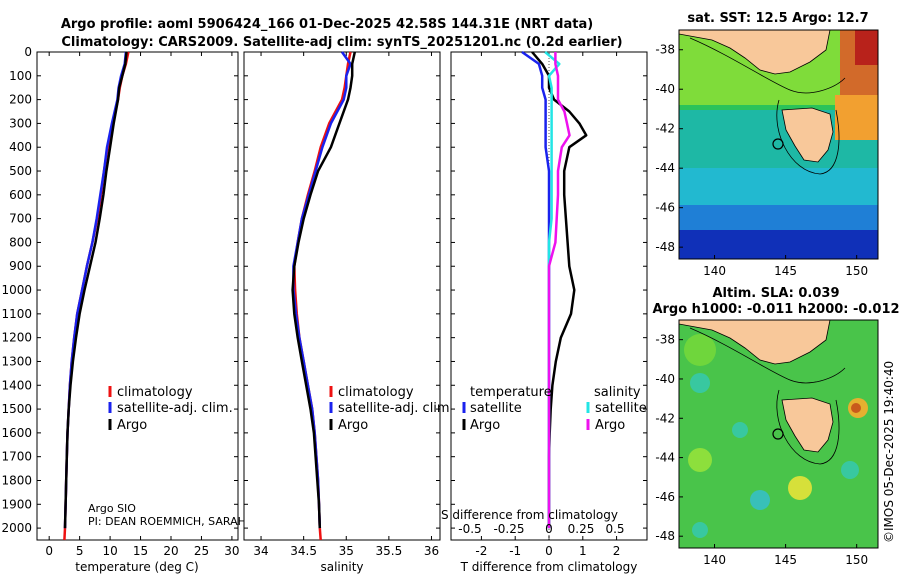 The image size is (900, 584). What do you see at coordinates (614, 529) in the screenshot?
I see `overlay-tick: 0.5` at bounding box center [614, 529].